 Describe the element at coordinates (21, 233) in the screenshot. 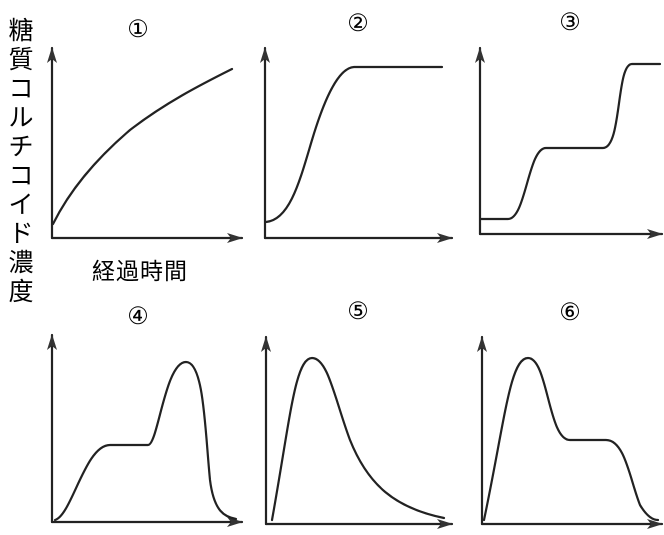

I see `y-axis-char: ド` at that location.